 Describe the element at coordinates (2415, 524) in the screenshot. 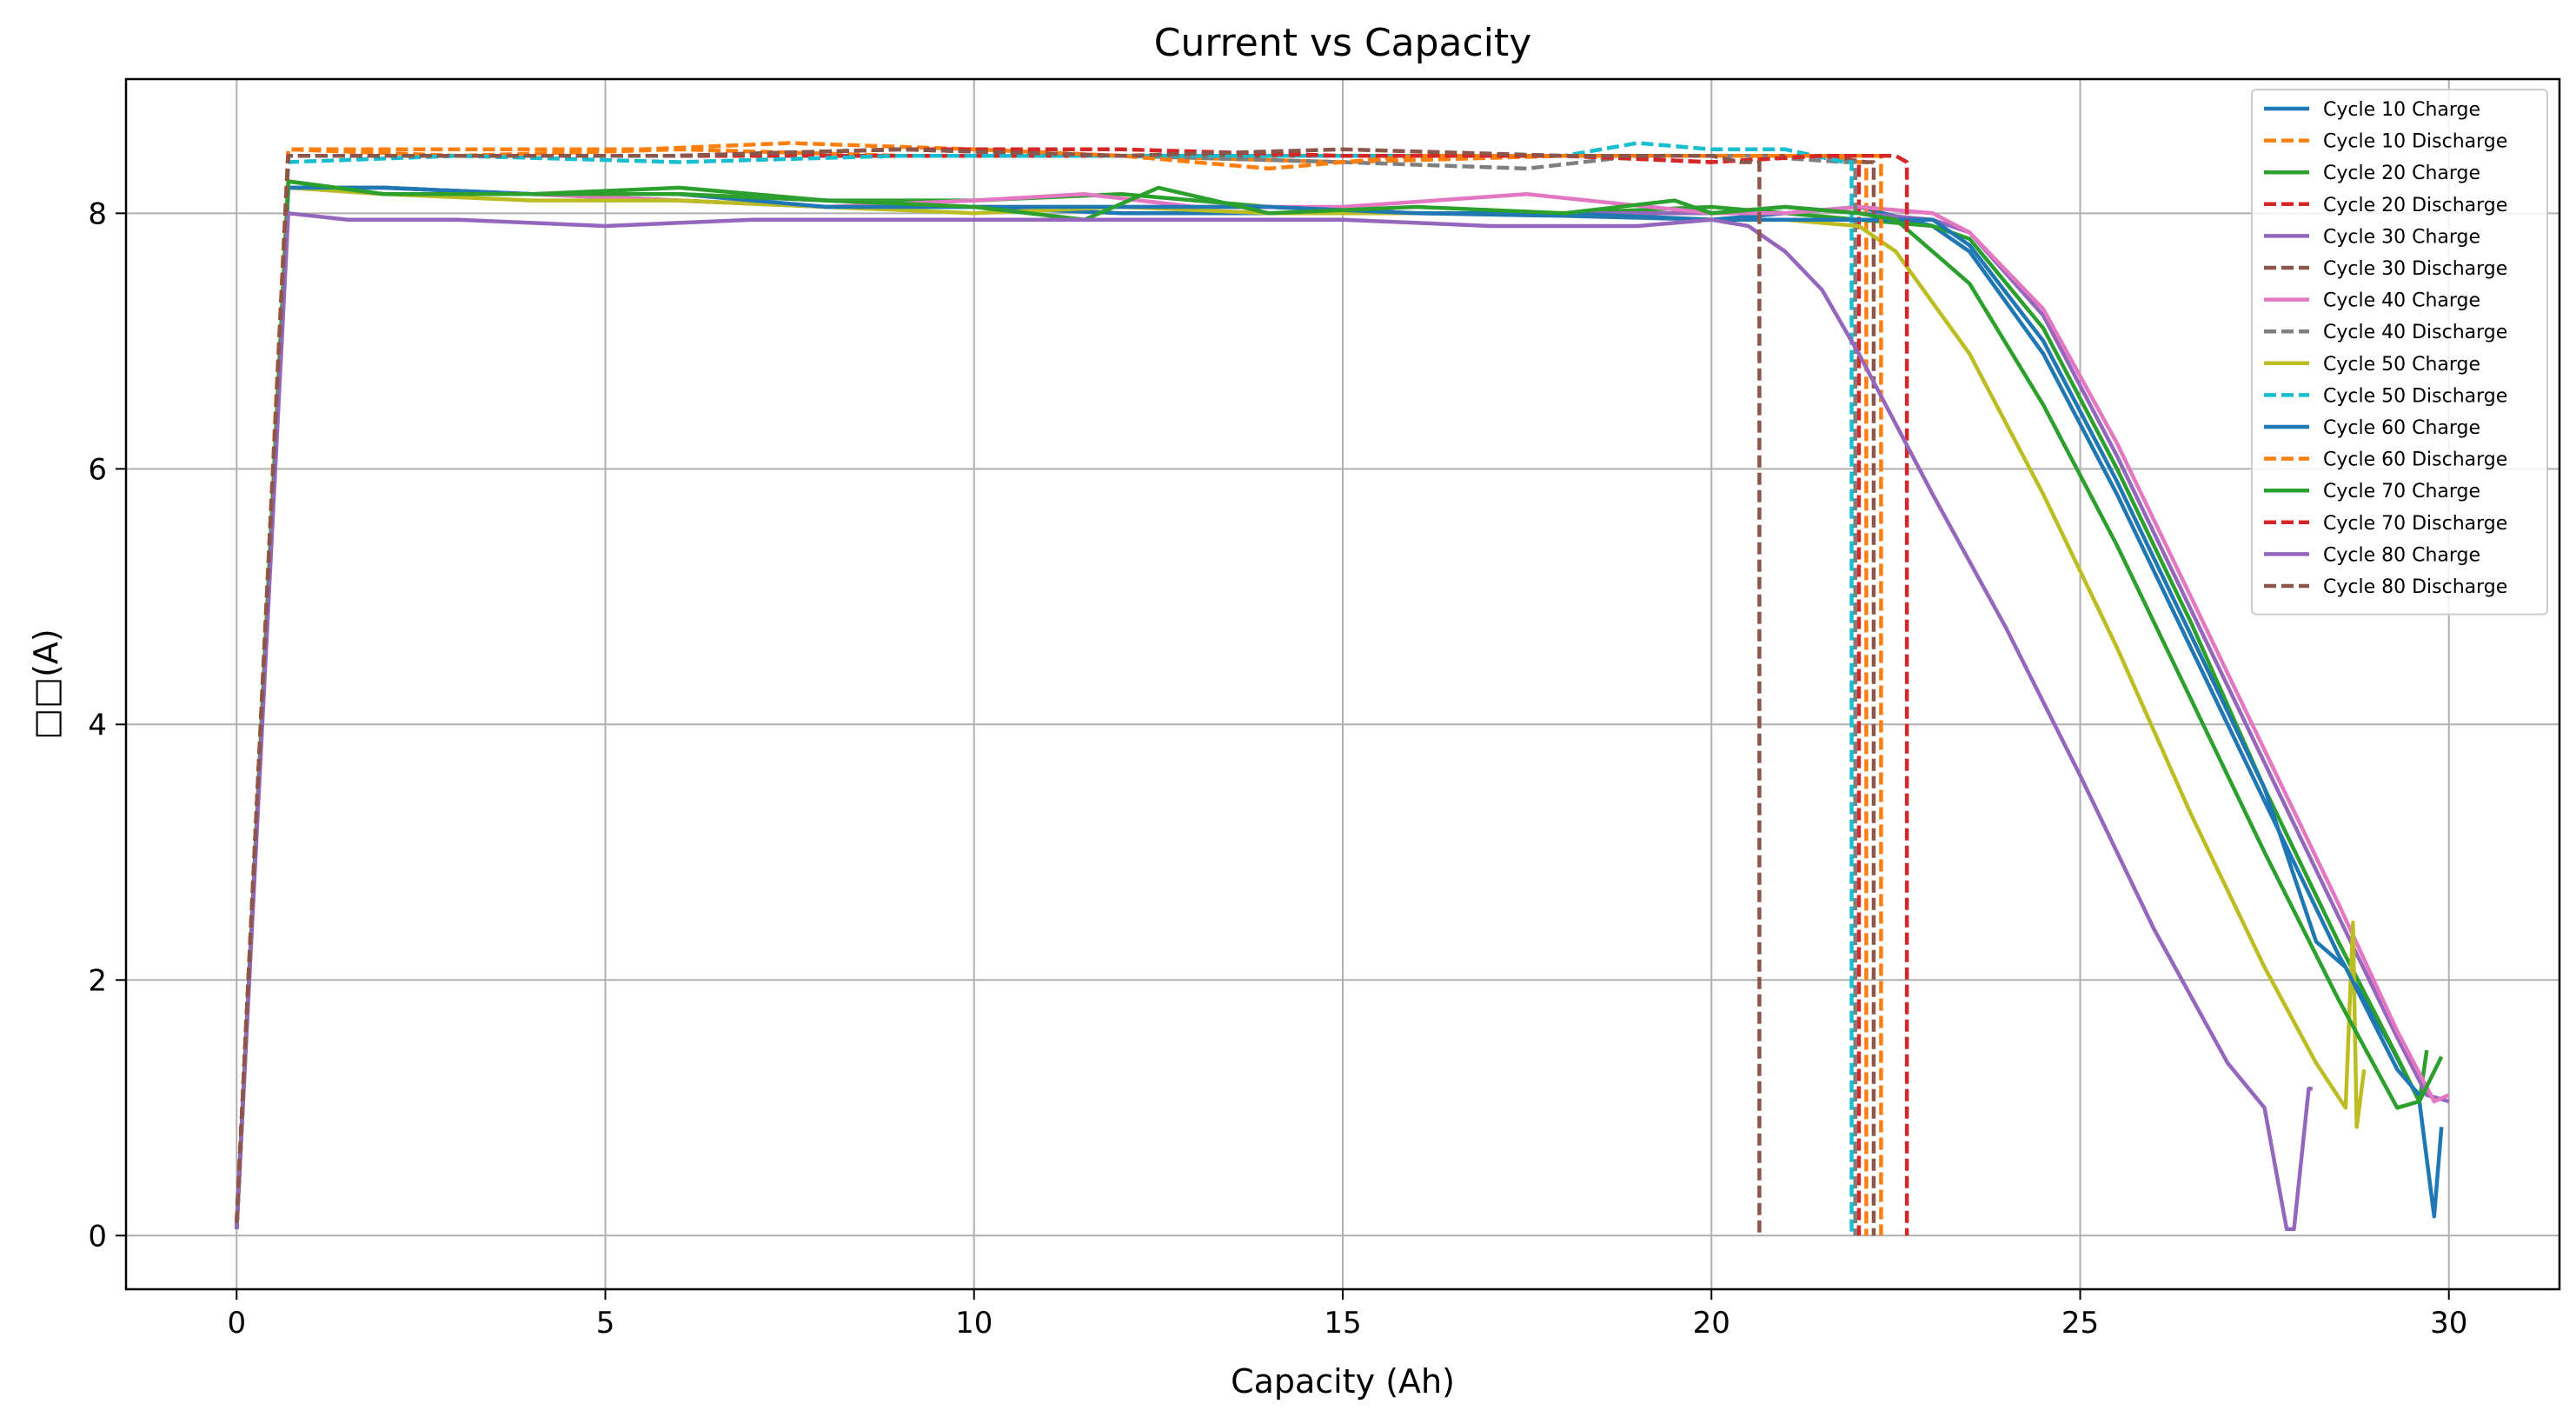

I see `legend-label: Cycle 70 Discharge` at that location.